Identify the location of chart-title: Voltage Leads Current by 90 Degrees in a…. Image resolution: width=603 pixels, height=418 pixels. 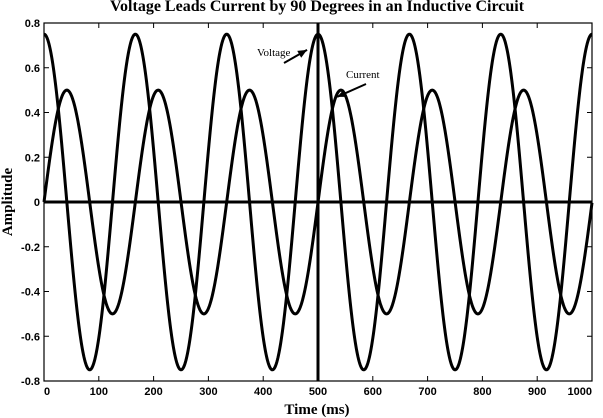
(317, 7).